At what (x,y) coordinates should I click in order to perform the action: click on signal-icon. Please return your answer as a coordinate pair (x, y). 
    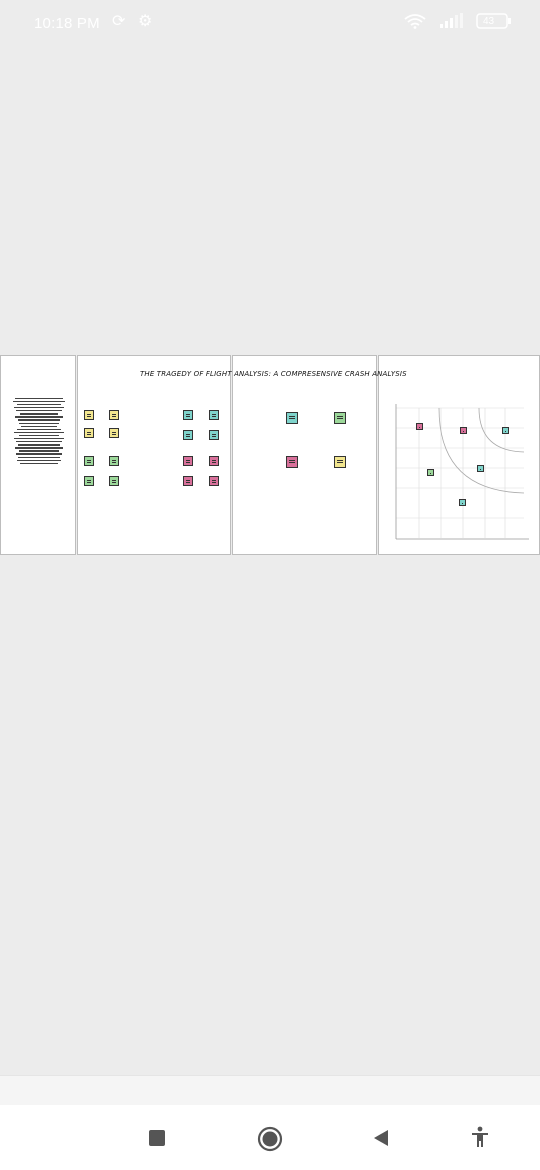
    Looking at the image, I should click on (454, 23).